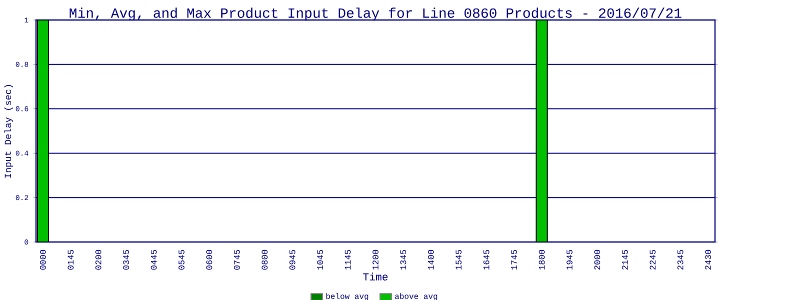 The image size is (800, 300). Describe the element at coordinates (71, 260) in the screenshot. I see `x-tick-label: 0145` at that location.